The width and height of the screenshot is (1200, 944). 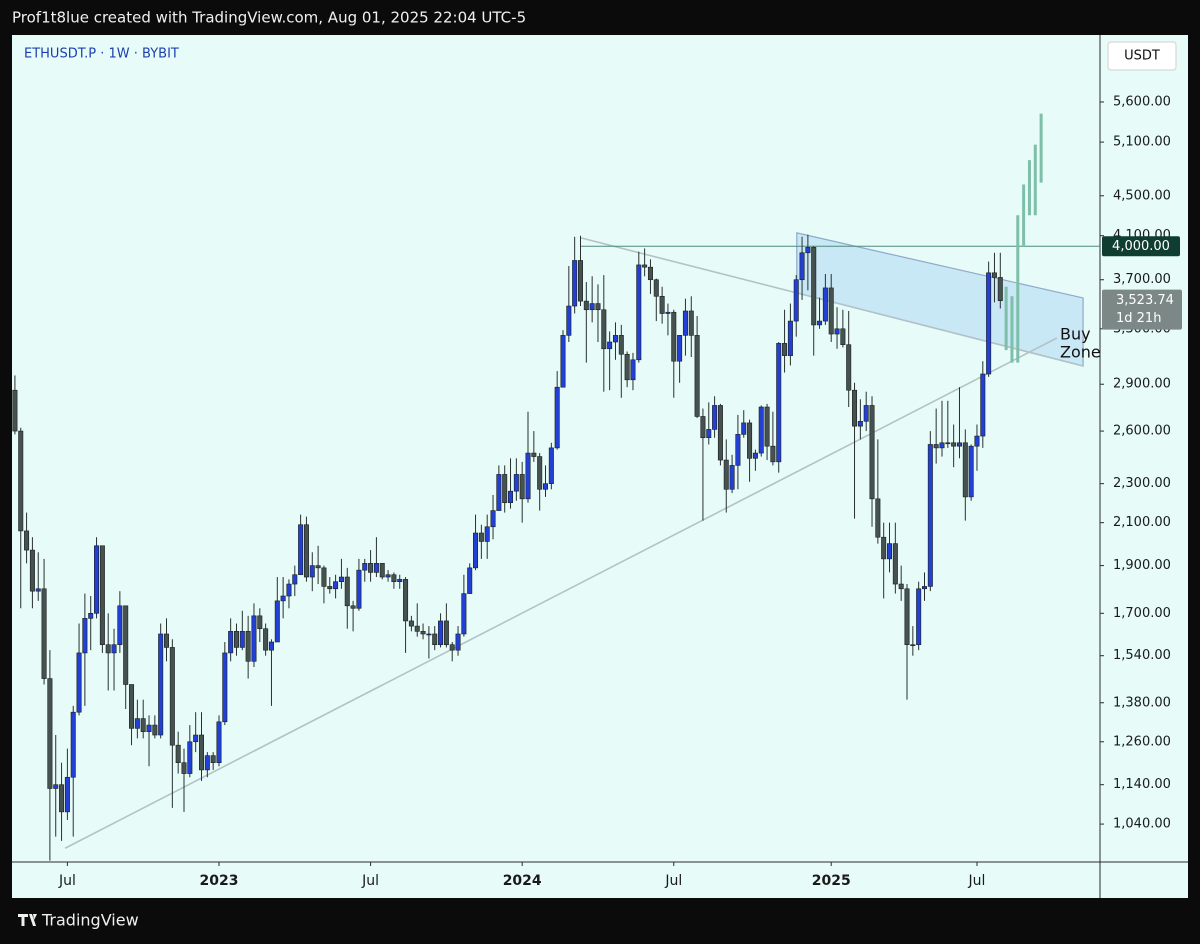 What do you see at coordinates (1142, 824) in the screenshot?
I see `y-tick-label: 1,040.00` at bounding box center [1142, 824].